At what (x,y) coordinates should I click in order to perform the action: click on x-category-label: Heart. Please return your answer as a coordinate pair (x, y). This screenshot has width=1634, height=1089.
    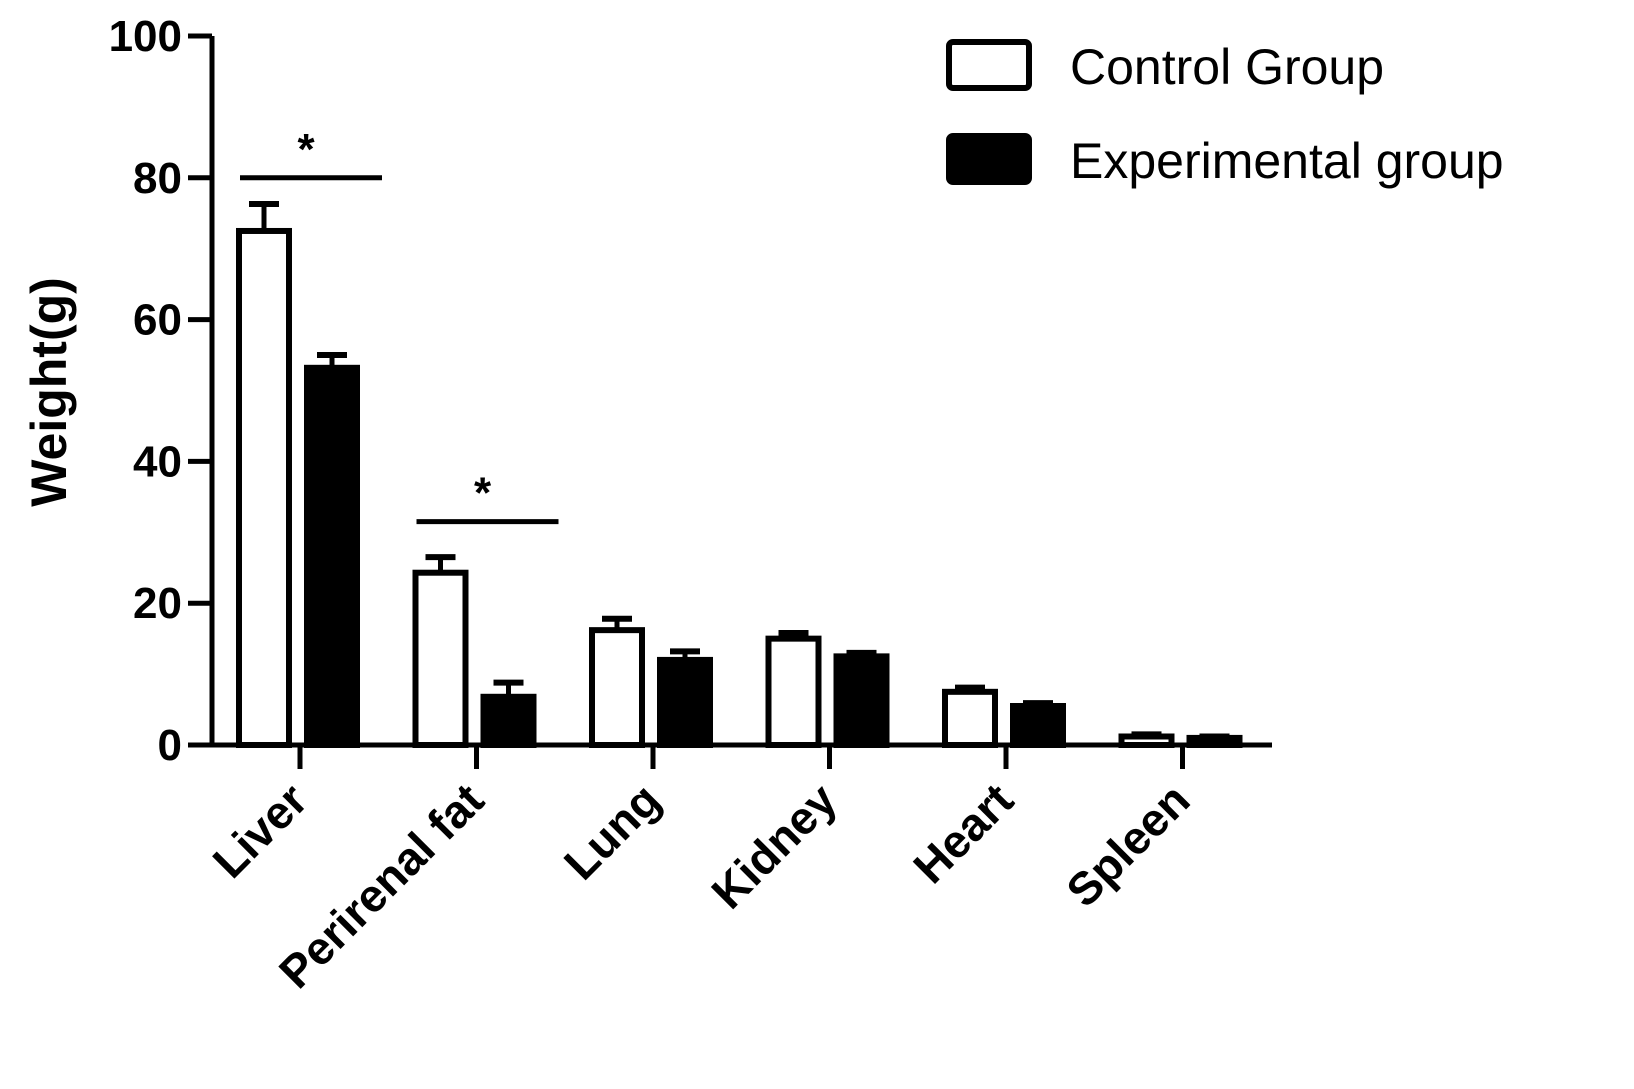
    Looking at the image, I should click on (963, 833).